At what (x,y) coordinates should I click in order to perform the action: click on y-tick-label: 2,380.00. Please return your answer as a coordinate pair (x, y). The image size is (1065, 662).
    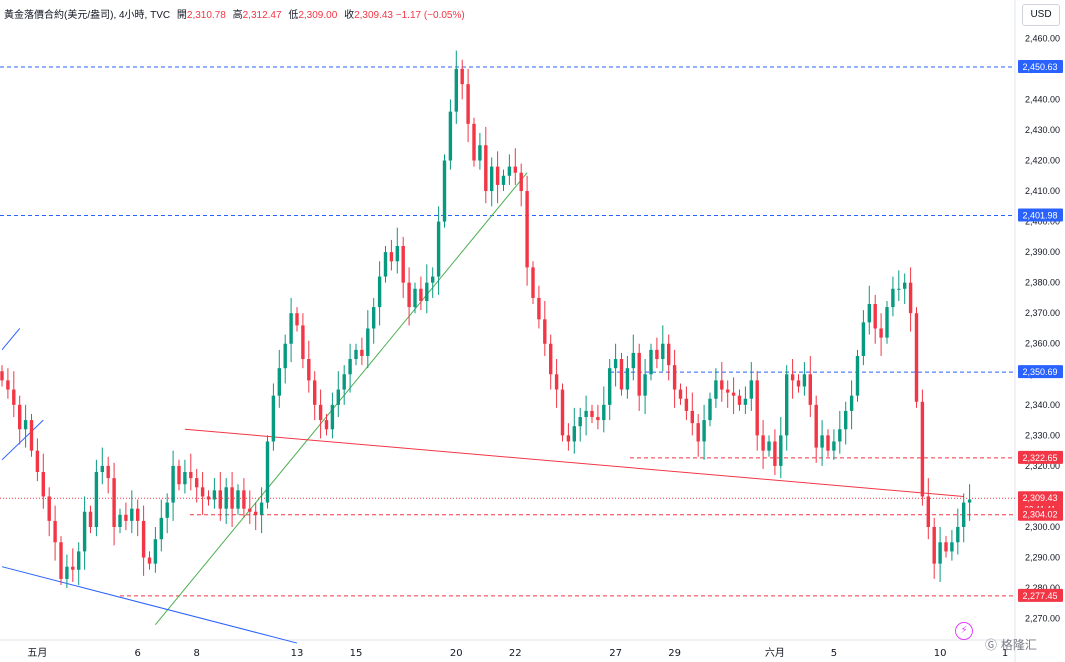
    Looking at the image, I should click on (1042, 283).